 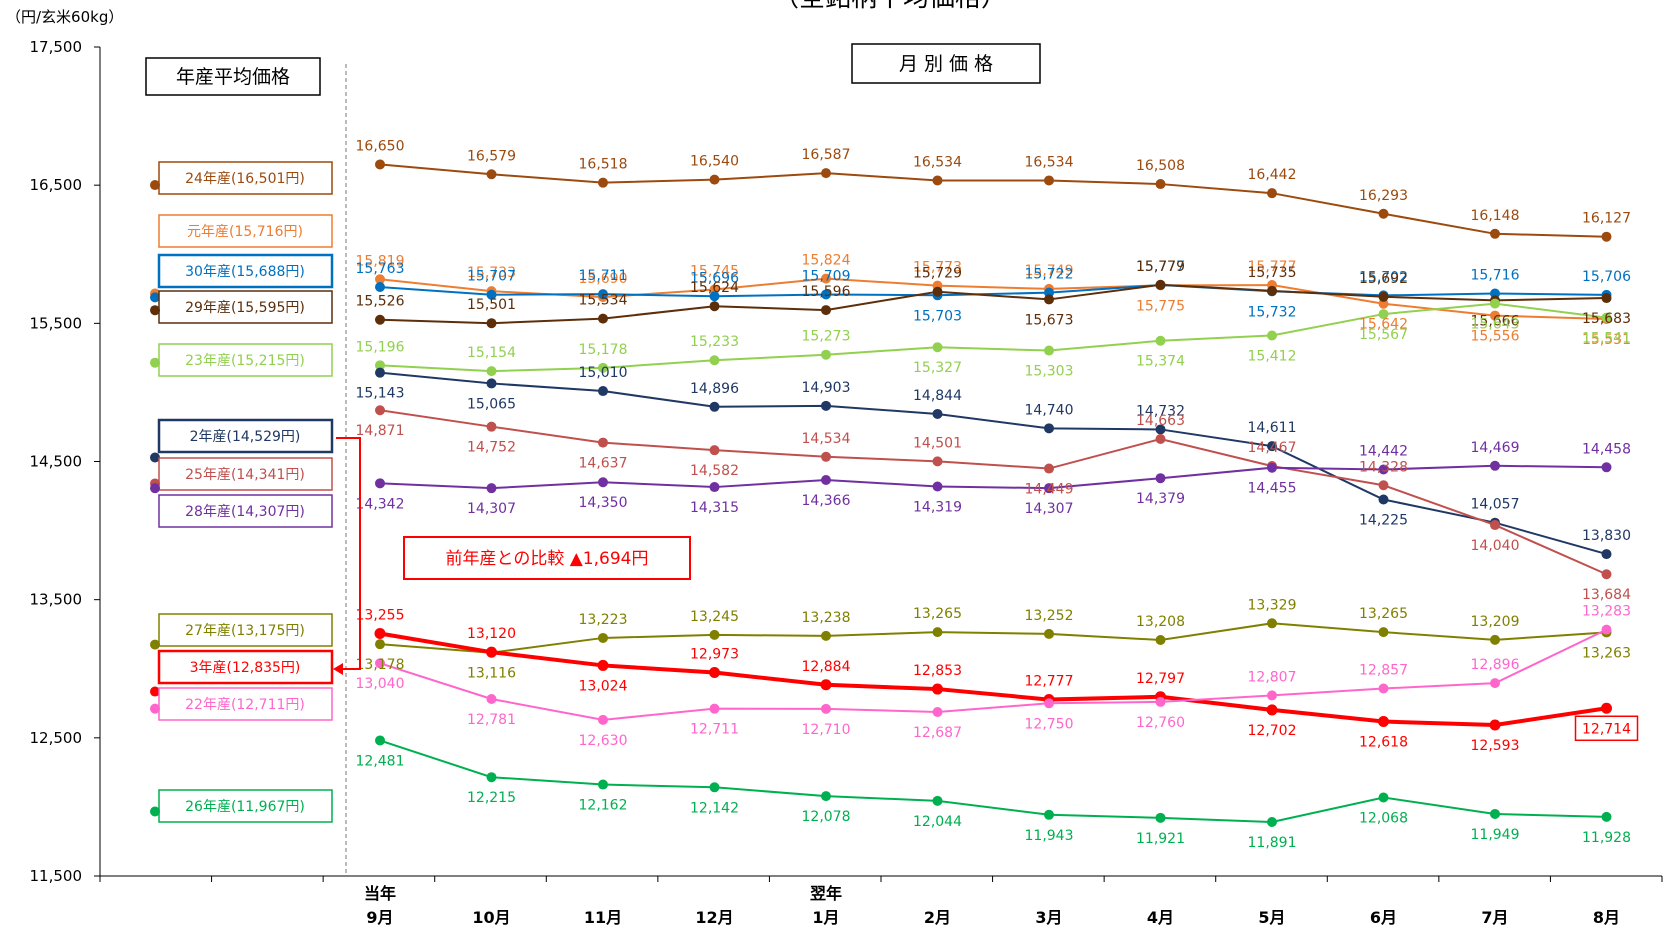 I want to click on data-label: 12,807, so click(x=1272, y=677).